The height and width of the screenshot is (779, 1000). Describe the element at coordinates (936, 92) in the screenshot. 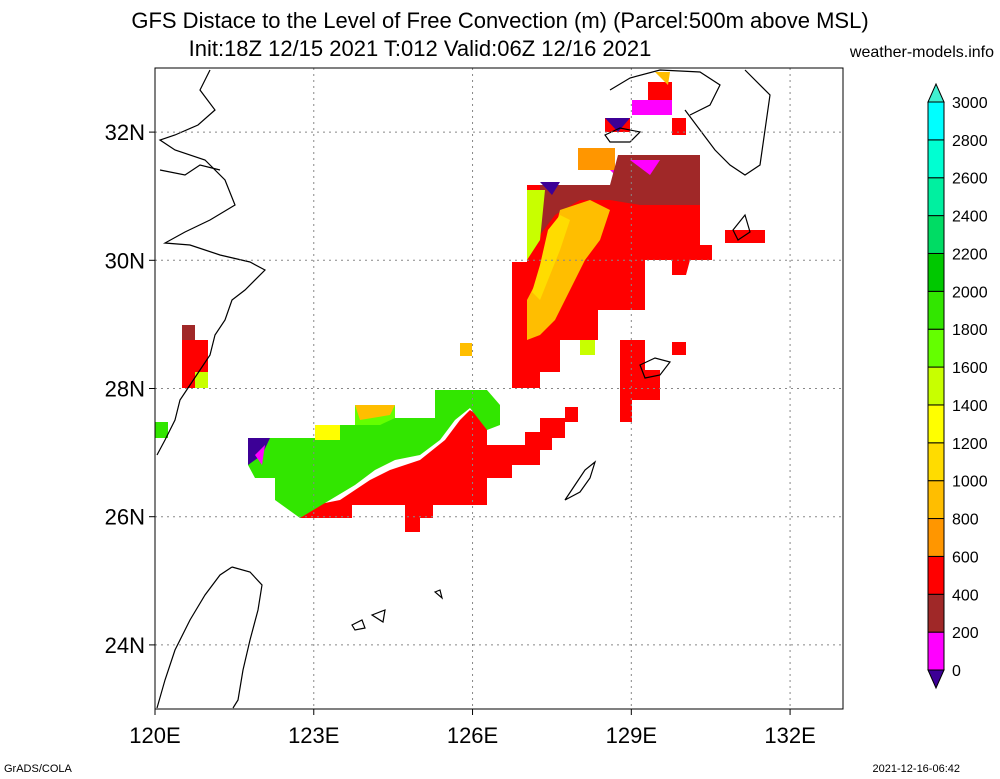

I see `colorbar-over` at that location.